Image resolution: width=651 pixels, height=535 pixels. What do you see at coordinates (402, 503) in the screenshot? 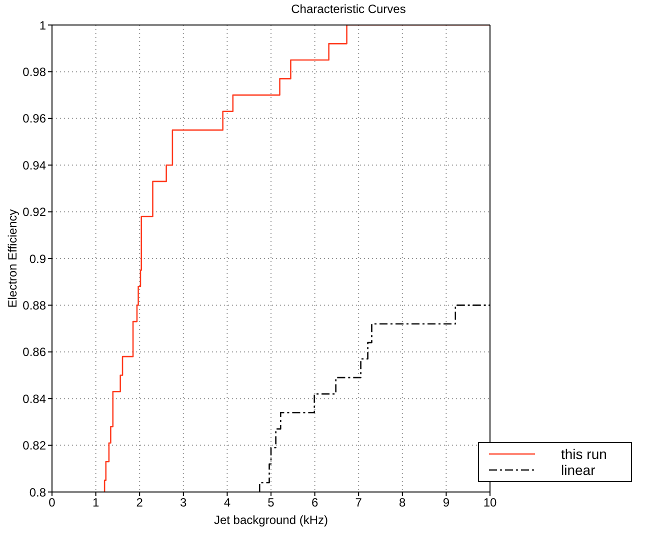
I see `x-tick-label: 8` at bounding box center [402, 503].